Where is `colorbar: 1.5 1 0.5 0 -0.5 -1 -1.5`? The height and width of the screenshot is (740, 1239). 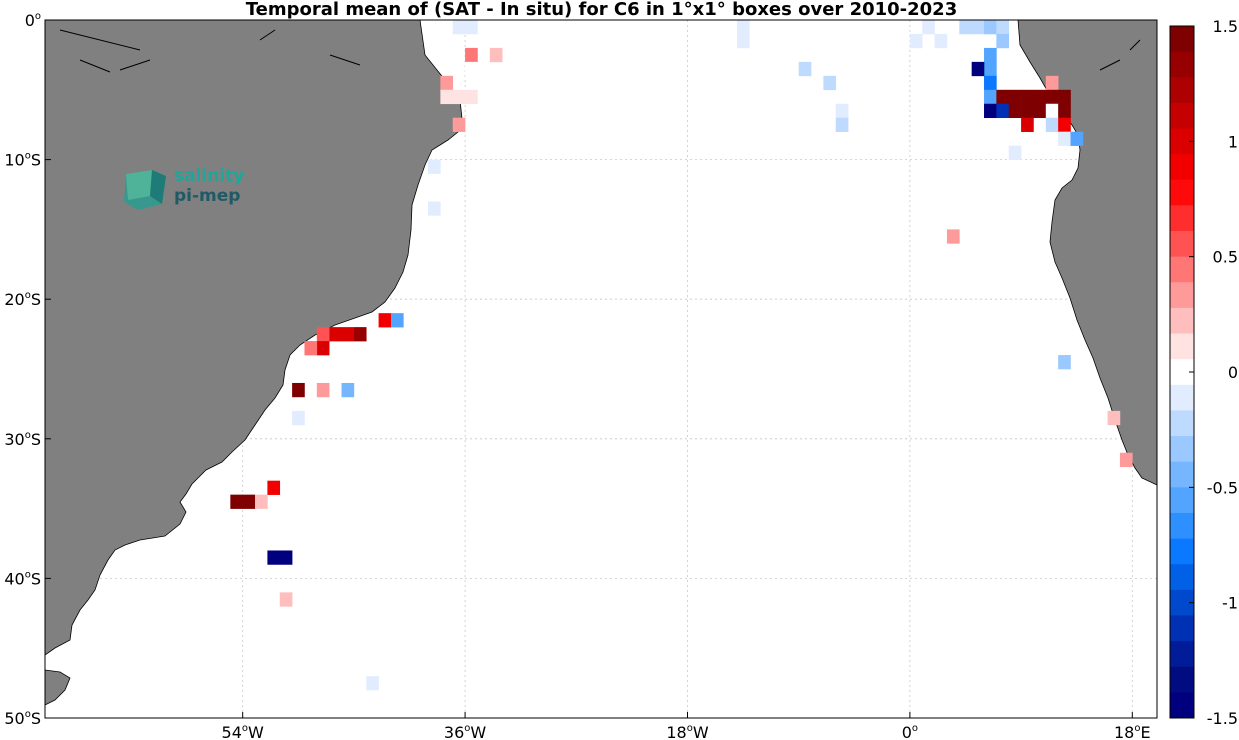 colorbar: 1.5 1 0.5 0 -0.5 -1 -1.5 is located at coordinates (1203, 372).